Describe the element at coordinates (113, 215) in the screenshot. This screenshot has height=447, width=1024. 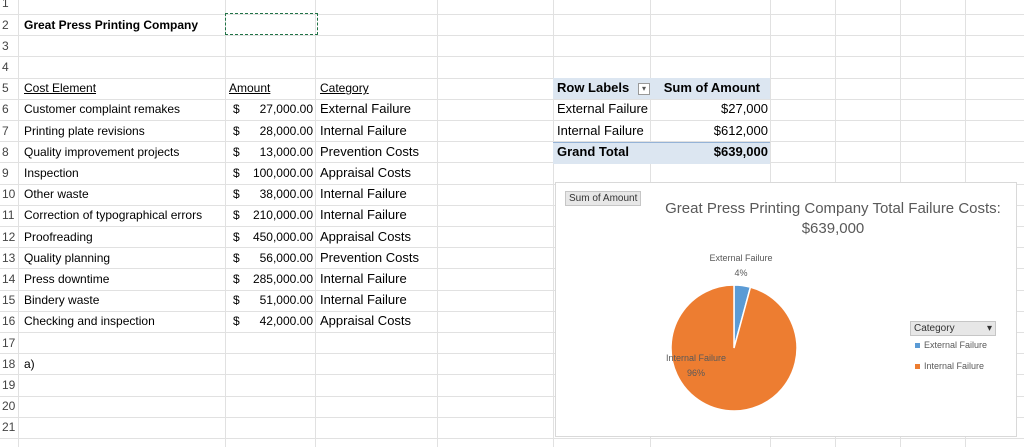
I see `cost-element: Correction of typographical errors` at that location.